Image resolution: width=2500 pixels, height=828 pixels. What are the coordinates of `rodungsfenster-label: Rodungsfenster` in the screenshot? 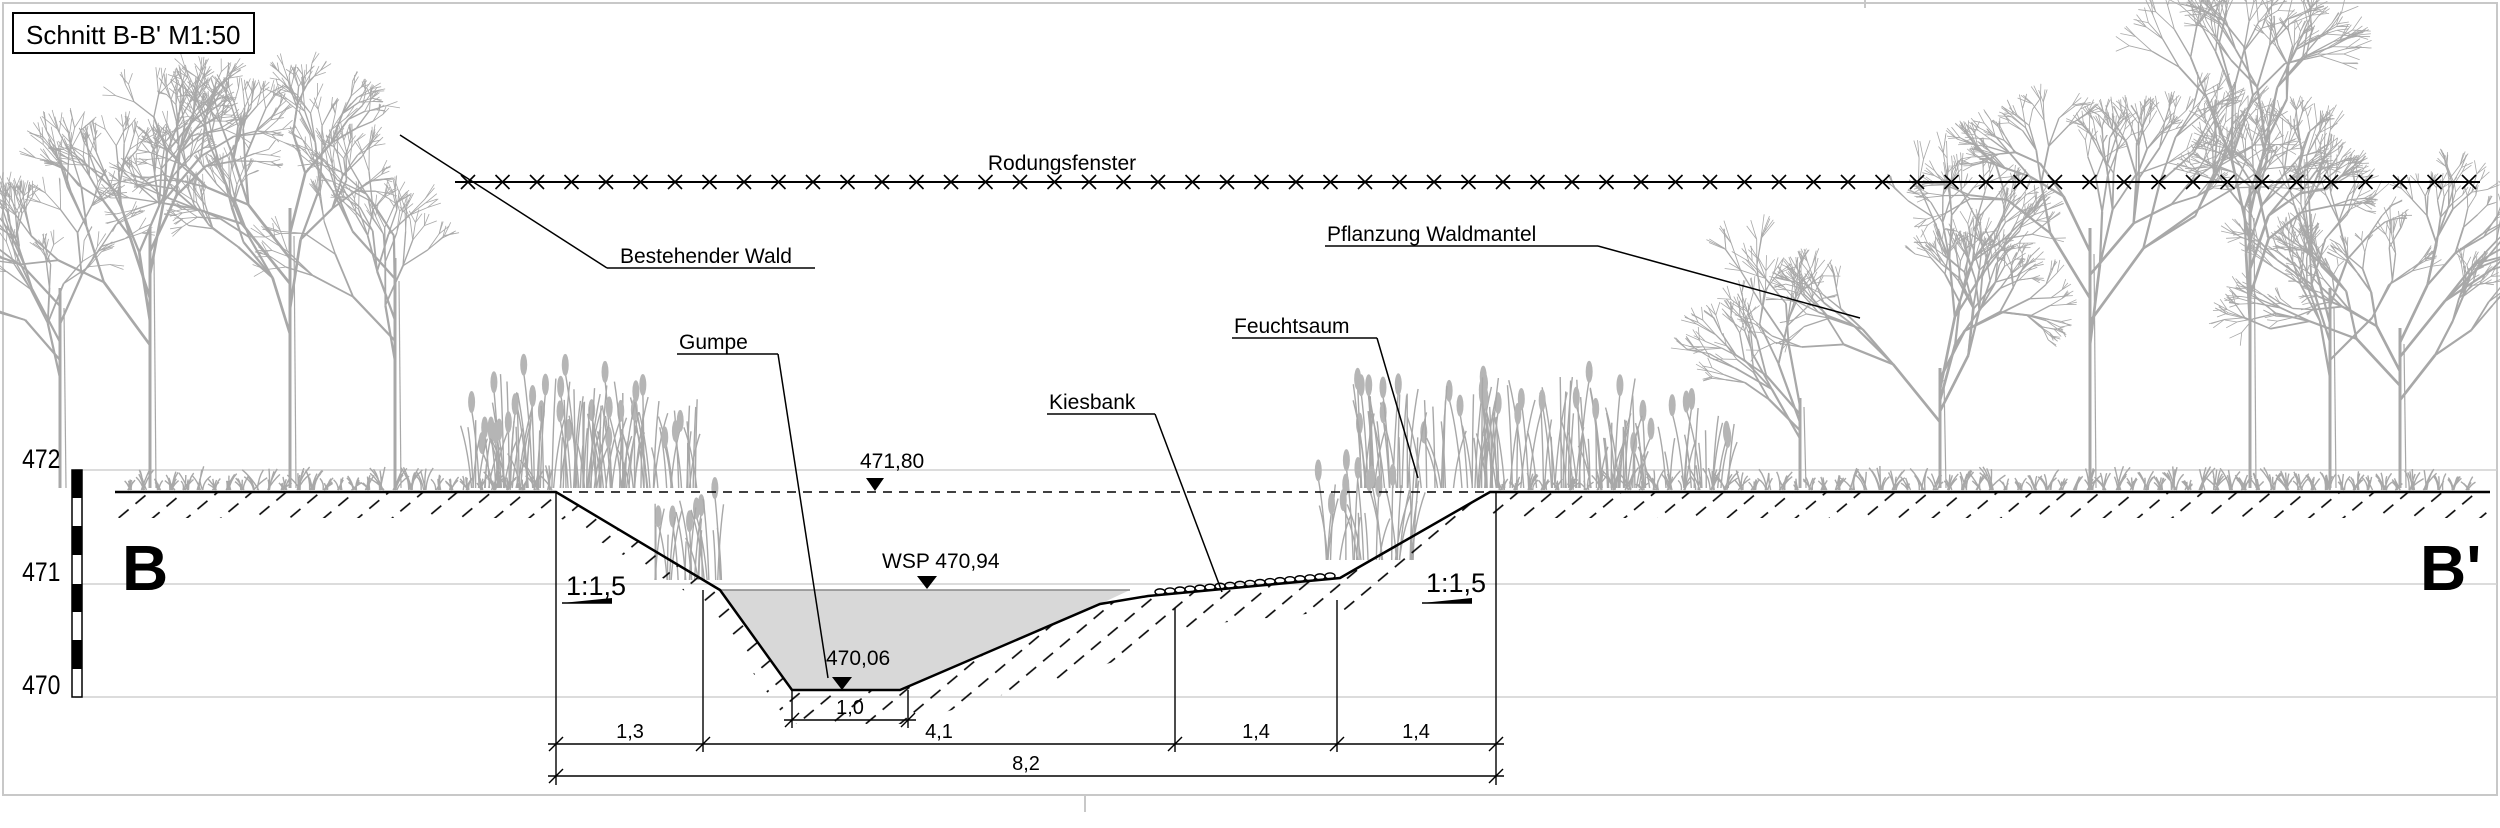 It's located at (1062, 163).